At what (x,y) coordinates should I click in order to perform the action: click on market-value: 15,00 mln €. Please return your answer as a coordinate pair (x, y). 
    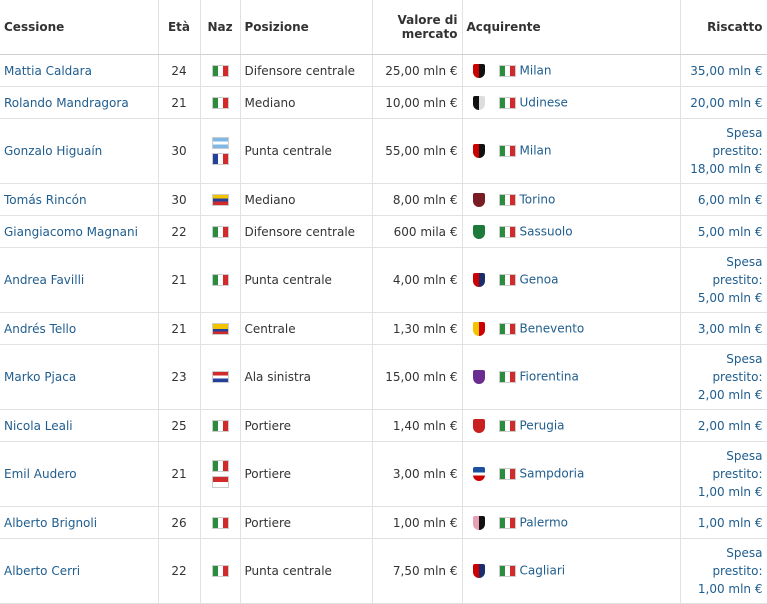
    Looking at the image, I should click on (417, 377).